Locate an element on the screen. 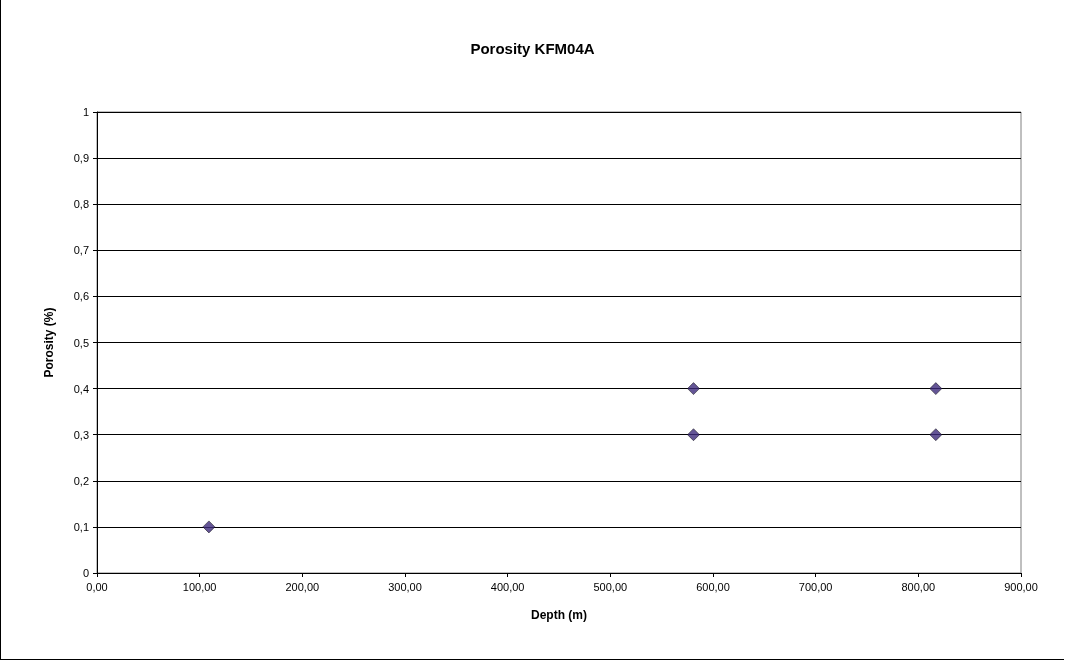 The image size is (1065, 661). x-tick-label: 600,00 is located at coordinates (713, 586).